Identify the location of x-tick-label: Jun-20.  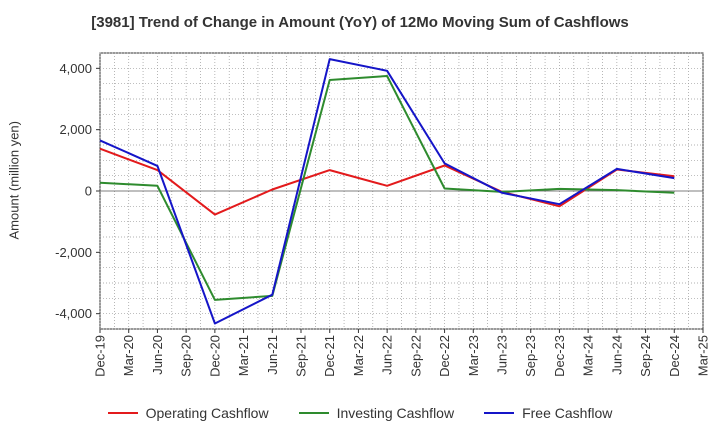
(157, 355).